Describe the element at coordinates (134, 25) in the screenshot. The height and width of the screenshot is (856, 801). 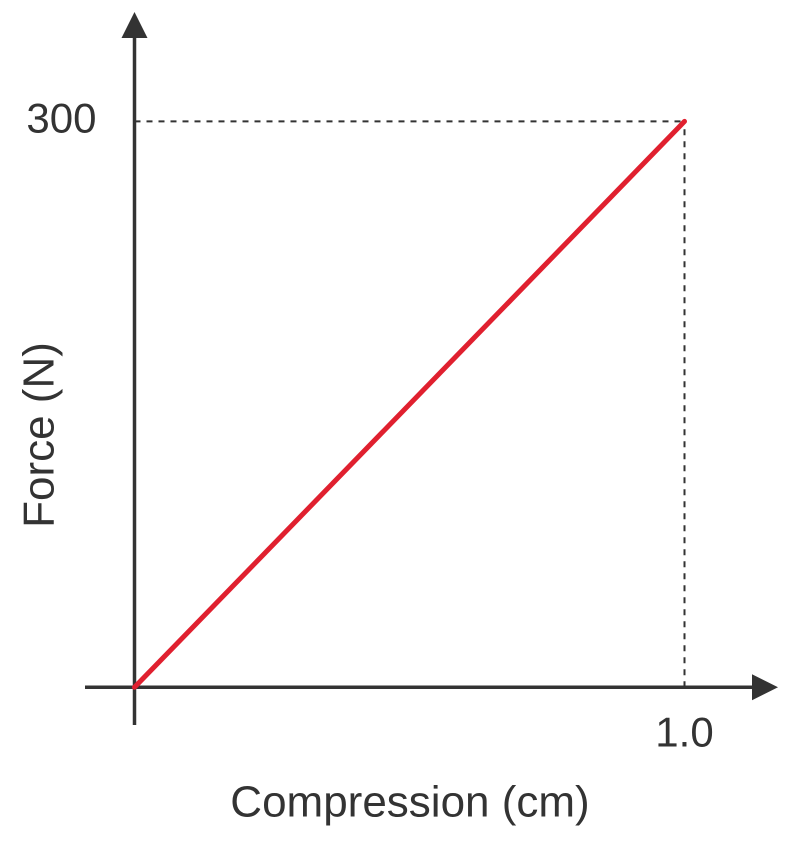
I see `y-axis-arrow` at that location.